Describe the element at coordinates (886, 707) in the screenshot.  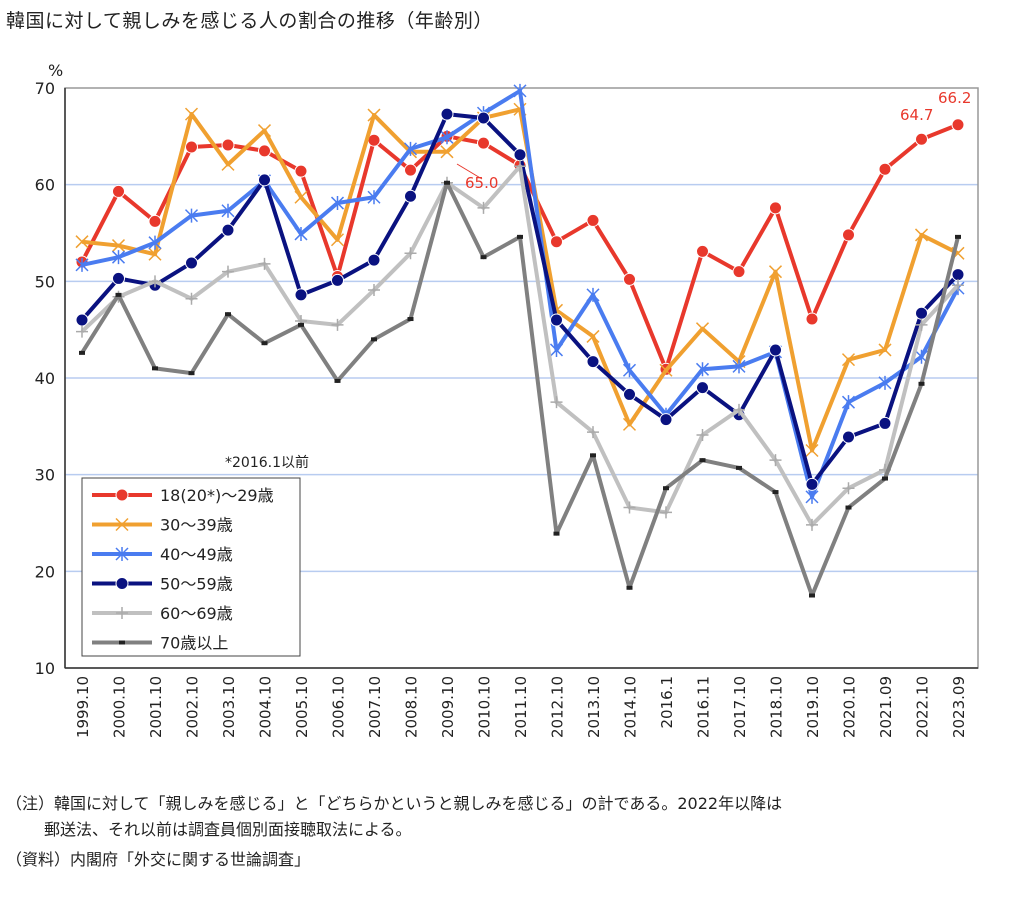
I see `x-tick-label: 2021.09` at that location.